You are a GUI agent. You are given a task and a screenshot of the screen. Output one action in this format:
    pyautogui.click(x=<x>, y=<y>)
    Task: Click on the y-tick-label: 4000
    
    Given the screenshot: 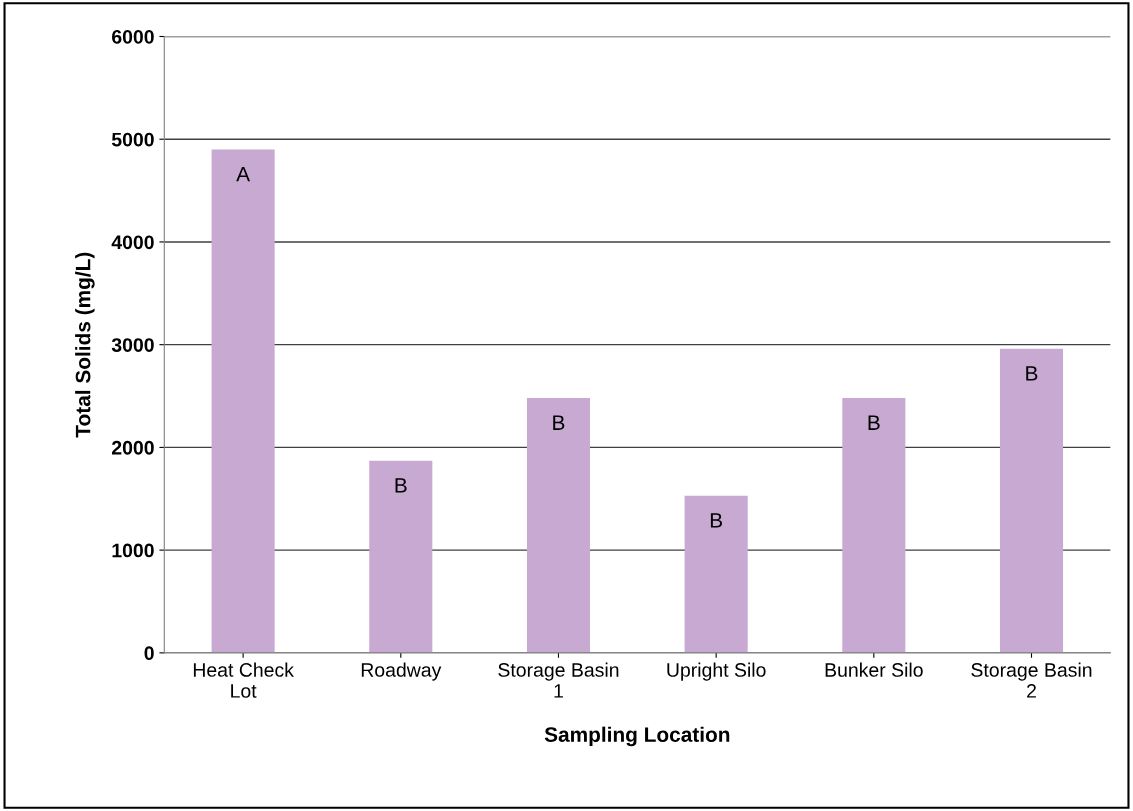 What is the action you would take?
    pyautogui.click(x=132, y=242)
    